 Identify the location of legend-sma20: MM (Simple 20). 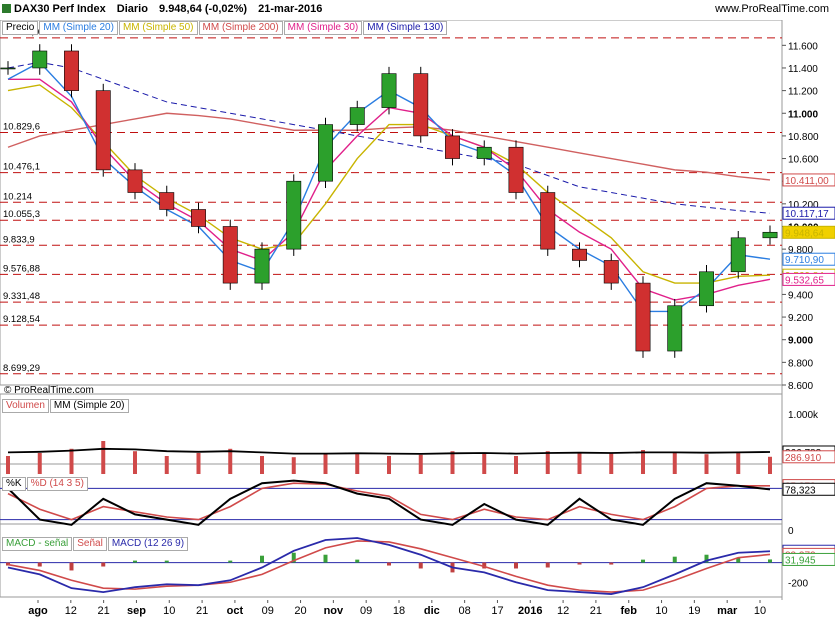
(78, 28).